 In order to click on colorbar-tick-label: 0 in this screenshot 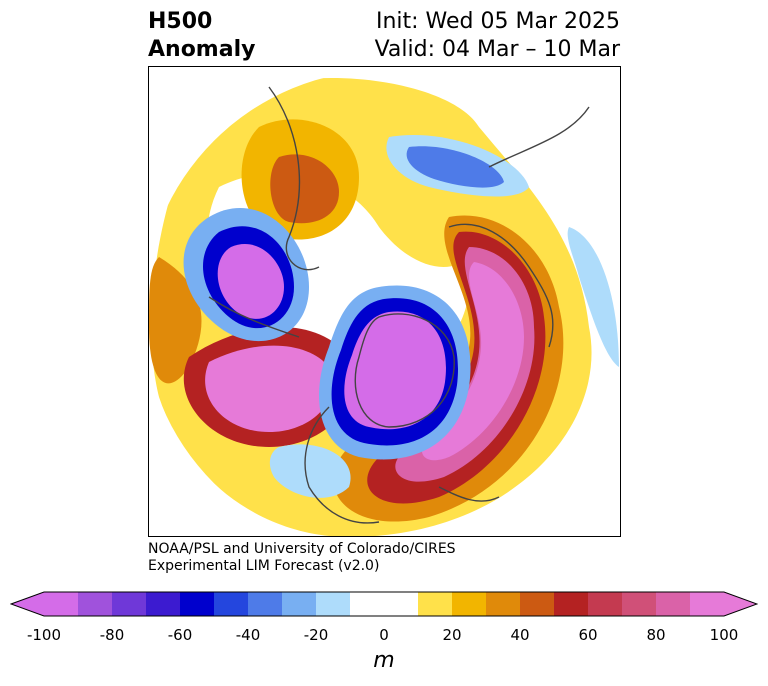, I will do `click(384, 635)`.